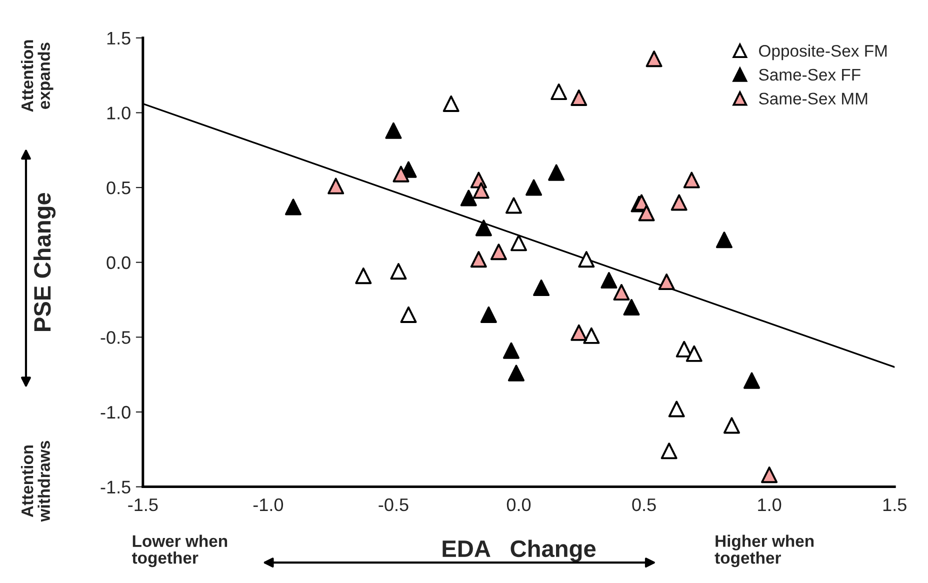 The image size is (928, 583). I want to click on legend-label: Opposite-Sex FM, so click(823, 52).